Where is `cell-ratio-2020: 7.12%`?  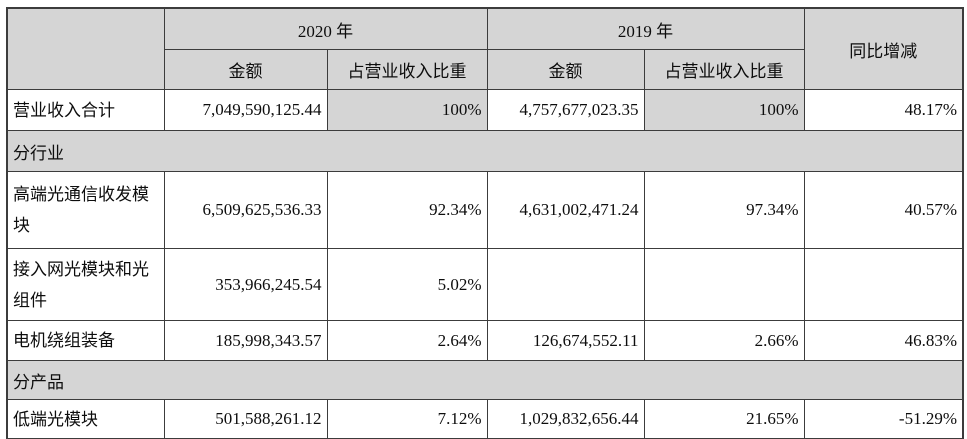 cell-ratio-2020: 7.12% is located at coordinates (407, 419).